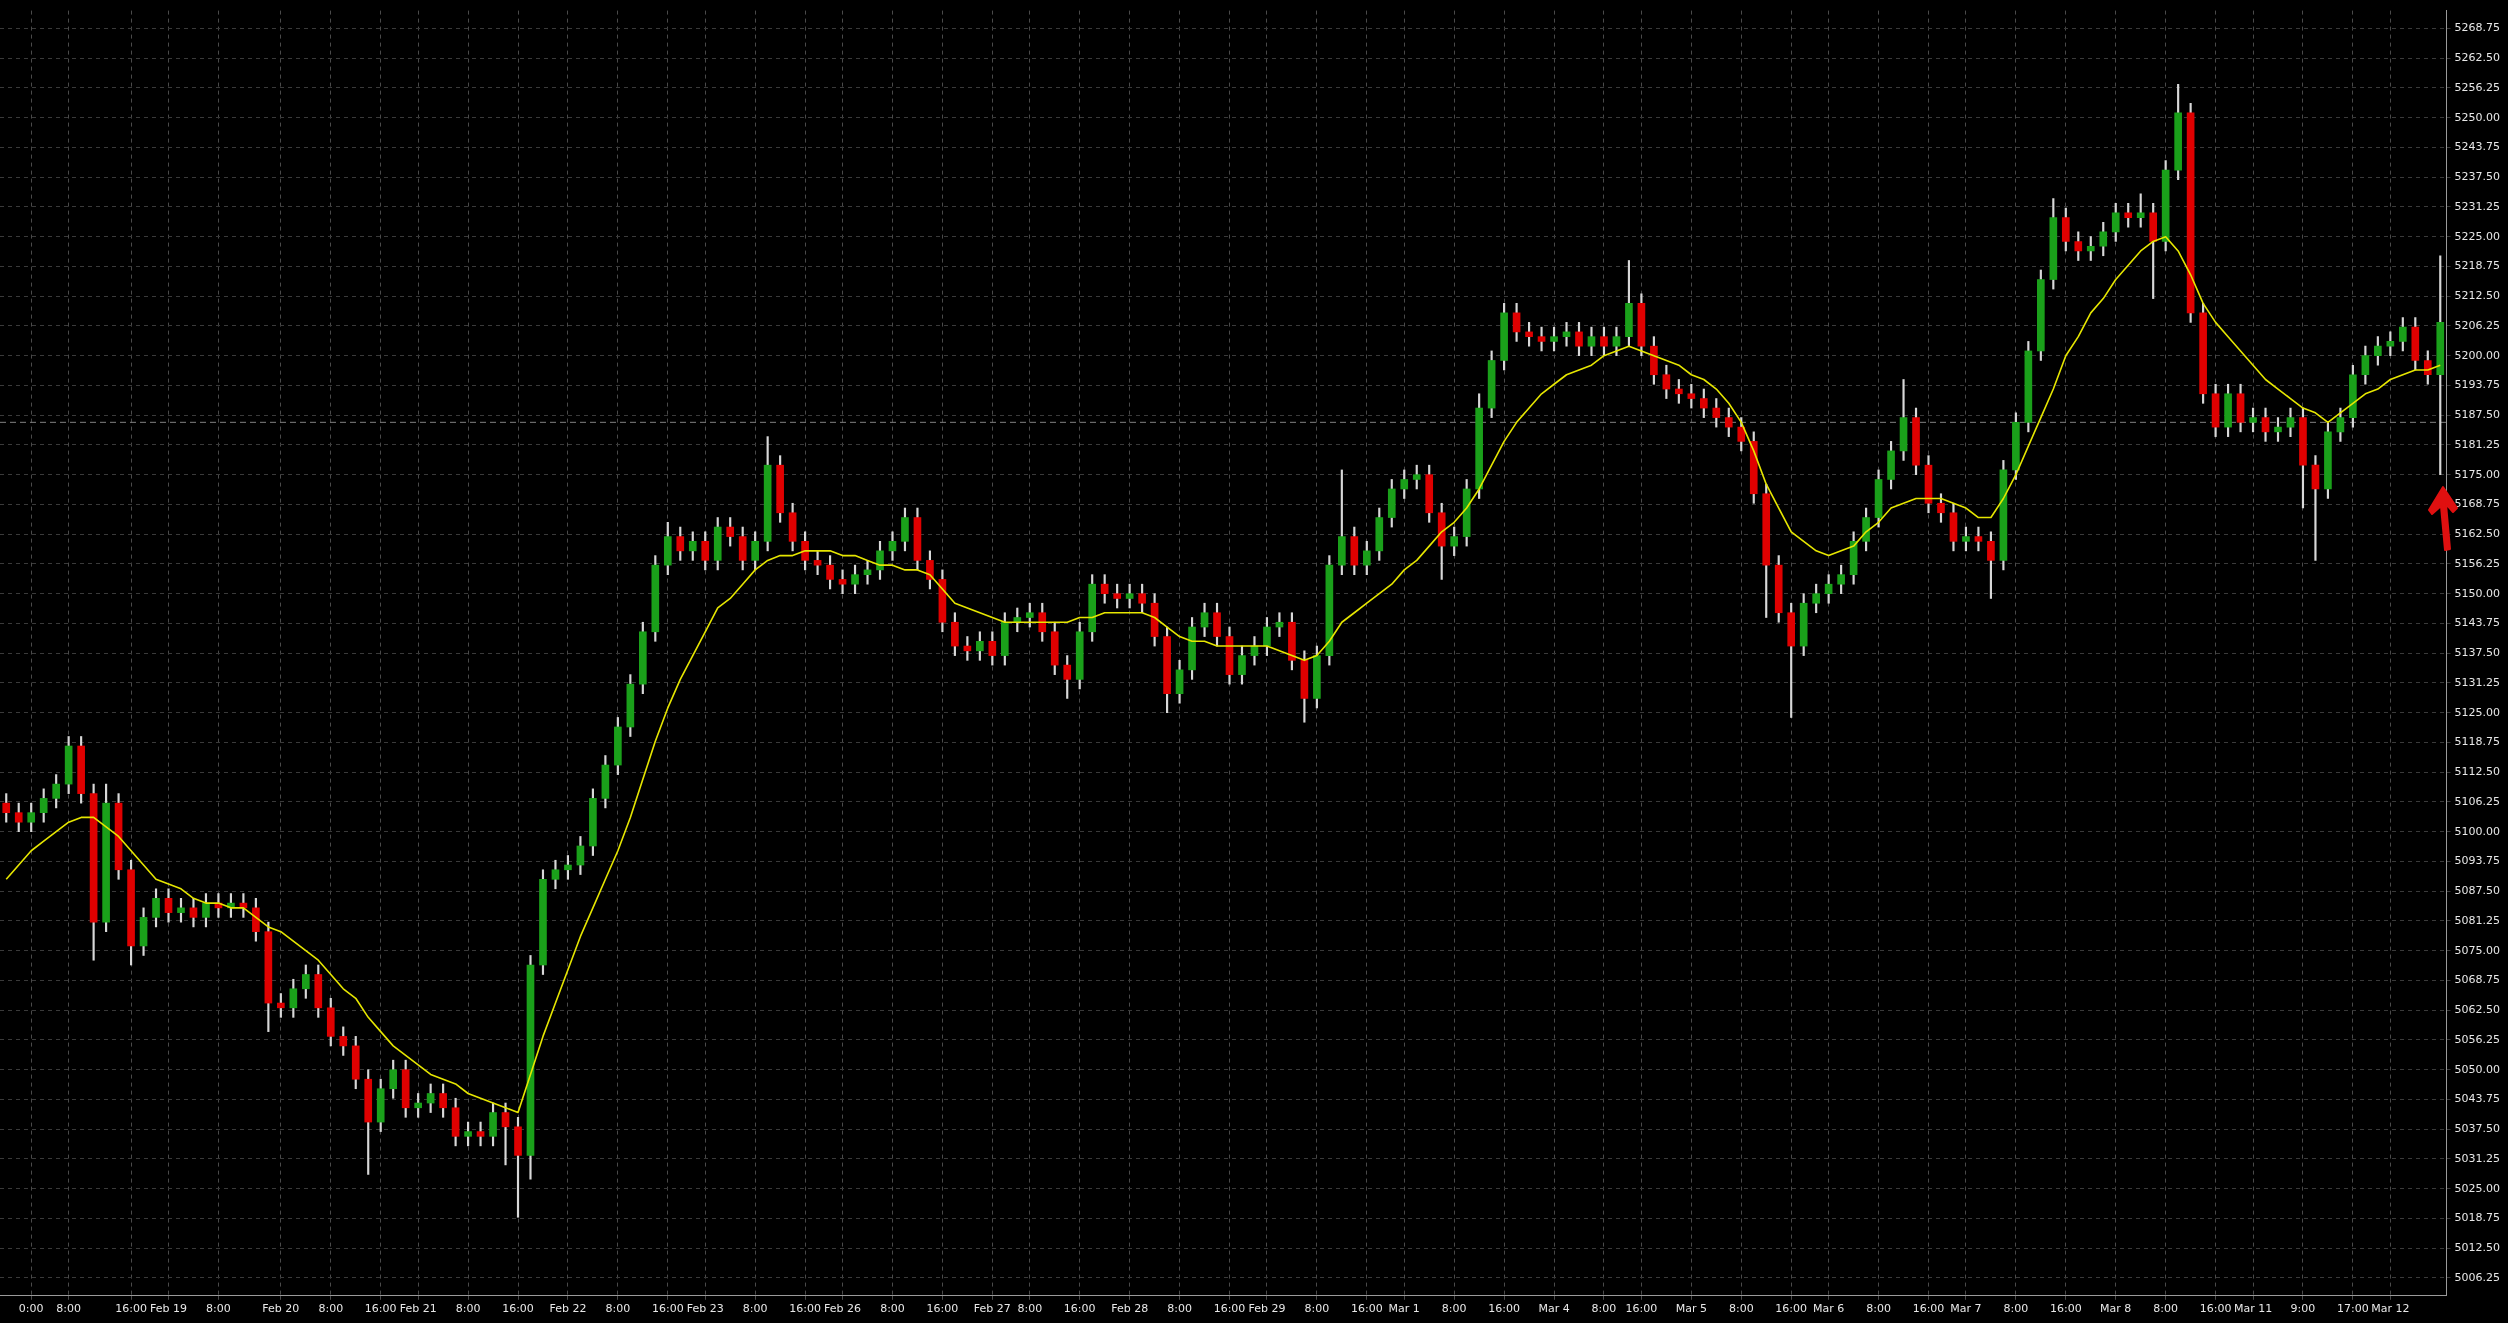 The image size is (2508, 1323). I want to click on y-tick-label: 5050.00, so click(2477, 1069).